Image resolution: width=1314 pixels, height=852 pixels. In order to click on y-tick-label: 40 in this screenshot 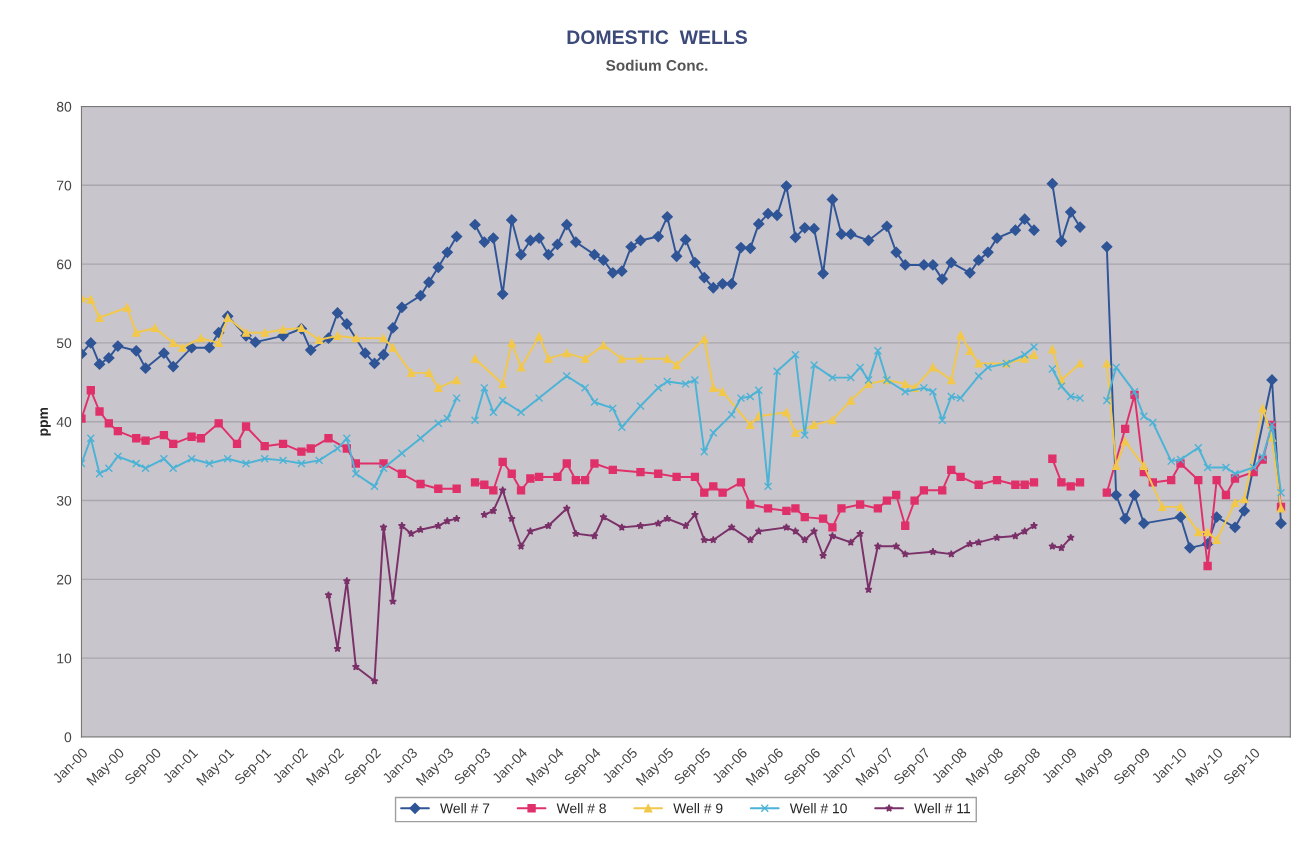, I will do `click(64, 422)`.